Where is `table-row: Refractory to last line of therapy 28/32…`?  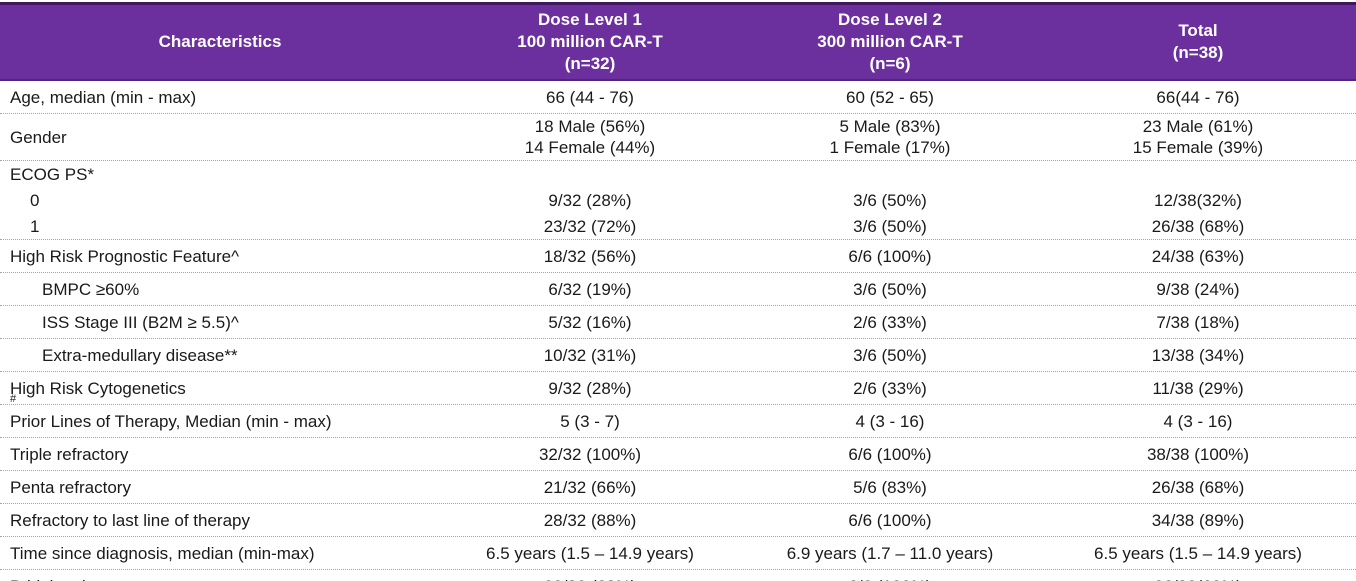
table-row: Refractory to last line of therapy 28/32… is located at coordinates (678, 520).